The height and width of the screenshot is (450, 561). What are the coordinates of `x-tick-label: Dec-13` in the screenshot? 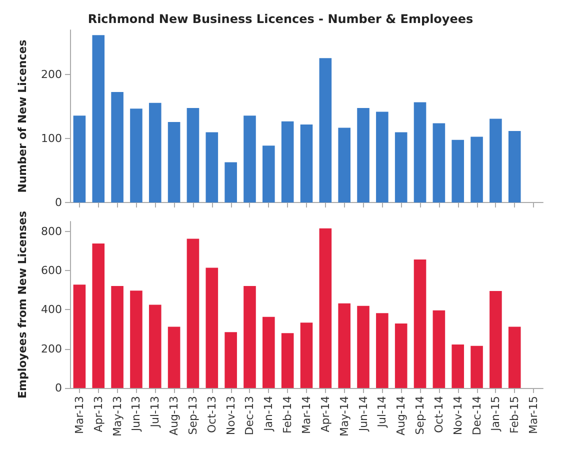 It's located at (249, 416).